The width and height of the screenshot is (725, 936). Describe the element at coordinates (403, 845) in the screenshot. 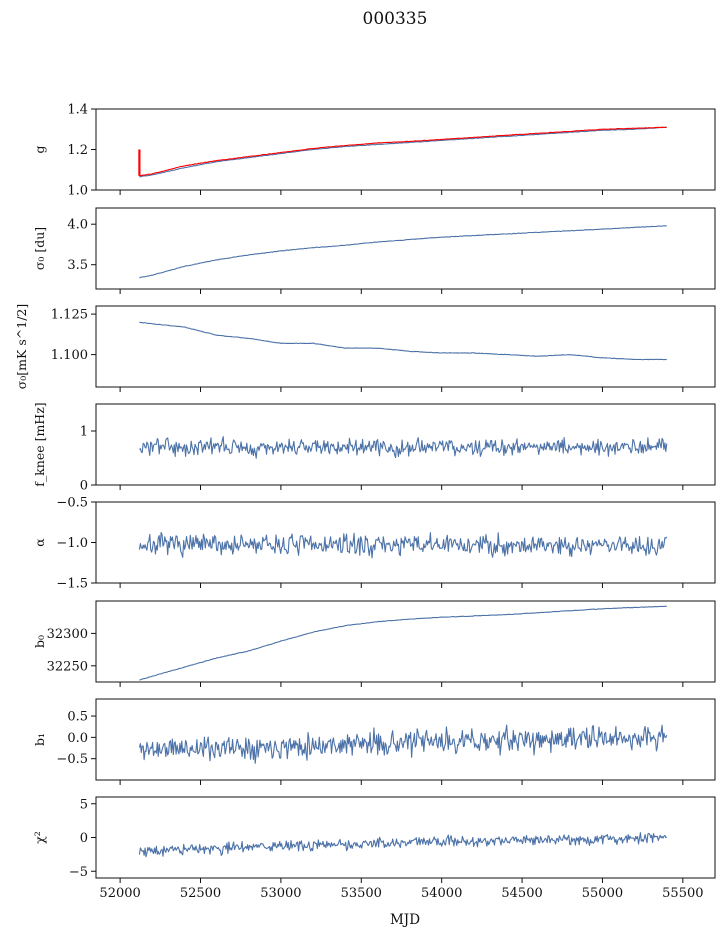

I see `series-chi2-chi2` at that location.